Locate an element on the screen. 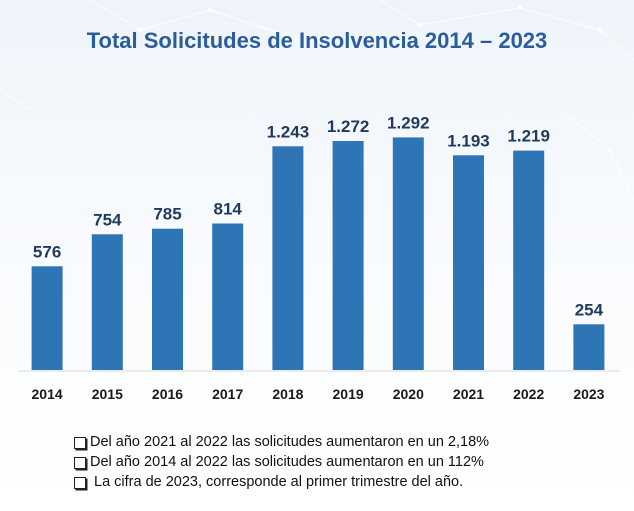 The height and width of the screenshot is (511, 634). bar-2016 is located at coordinates (167, 299).